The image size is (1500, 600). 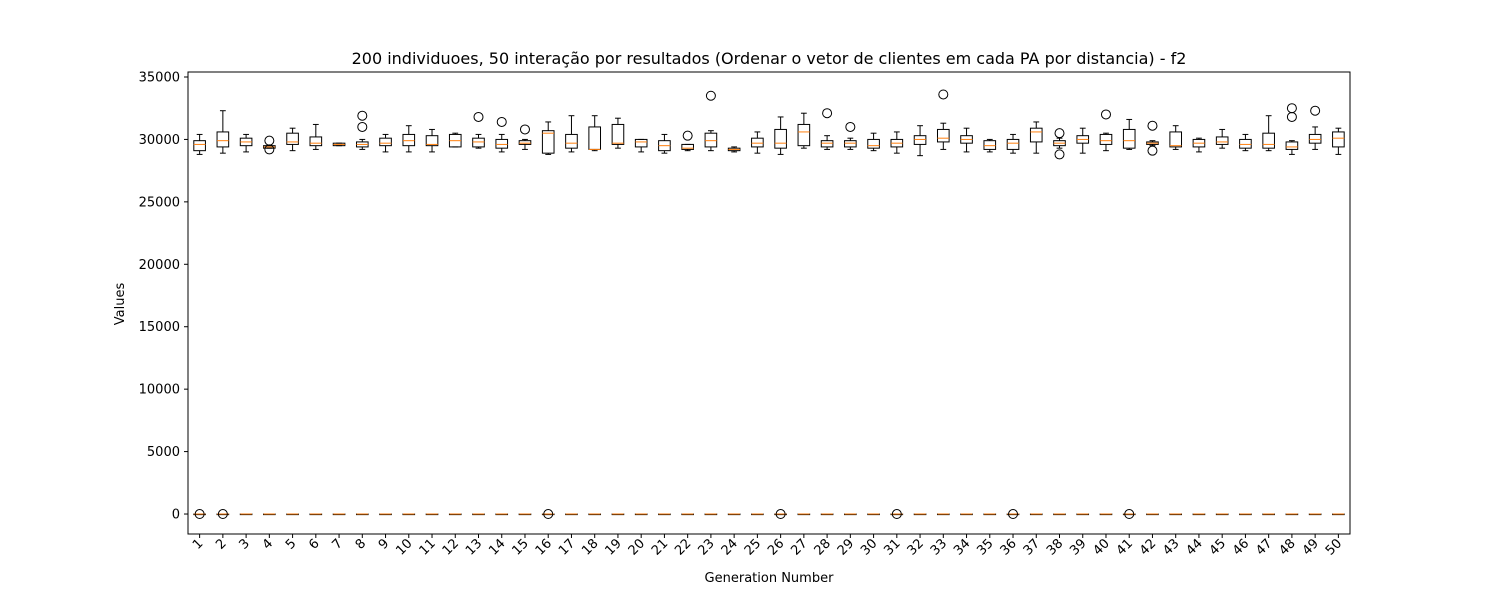 I want to click on x-tick-label: 19, so click(x=613, y=547).